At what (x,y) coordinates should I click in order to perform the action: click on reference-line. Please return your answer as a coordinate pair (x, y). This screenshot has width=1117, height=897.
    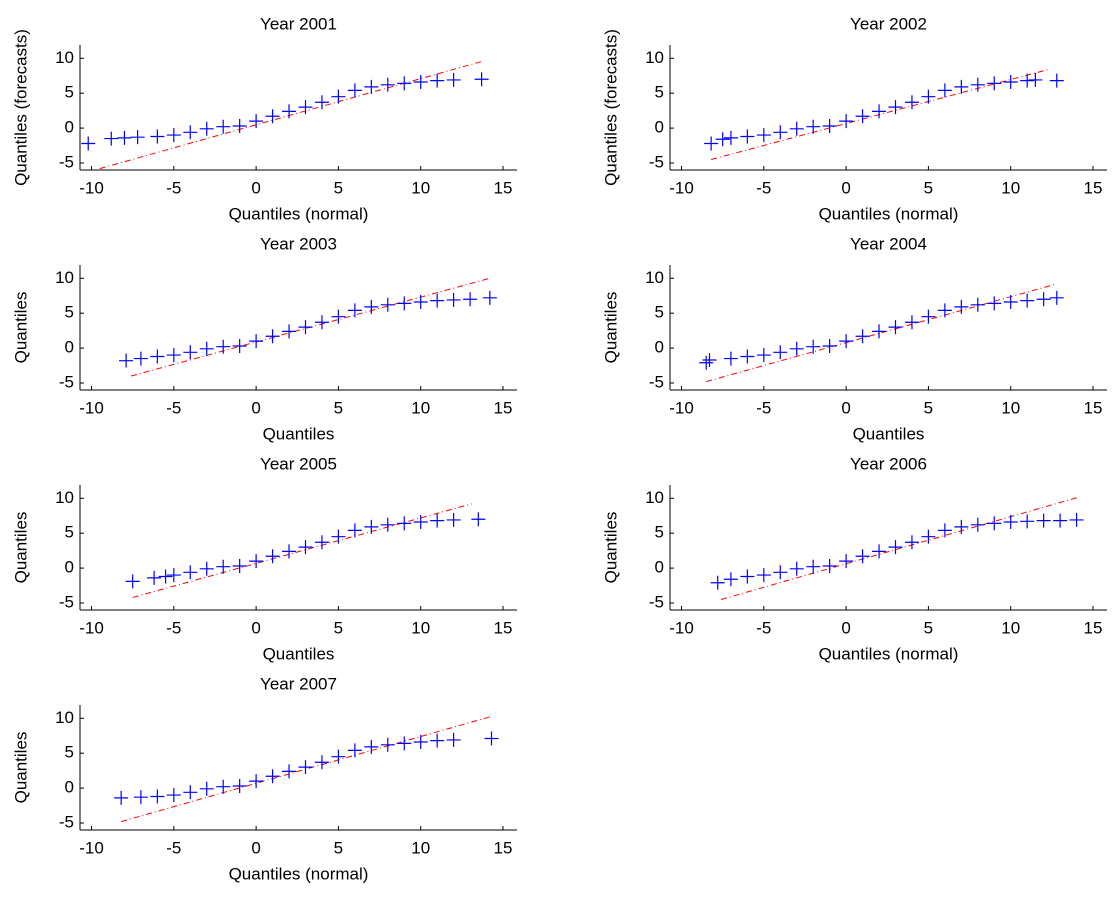
    Looking at the image, I should click on (900, 548).